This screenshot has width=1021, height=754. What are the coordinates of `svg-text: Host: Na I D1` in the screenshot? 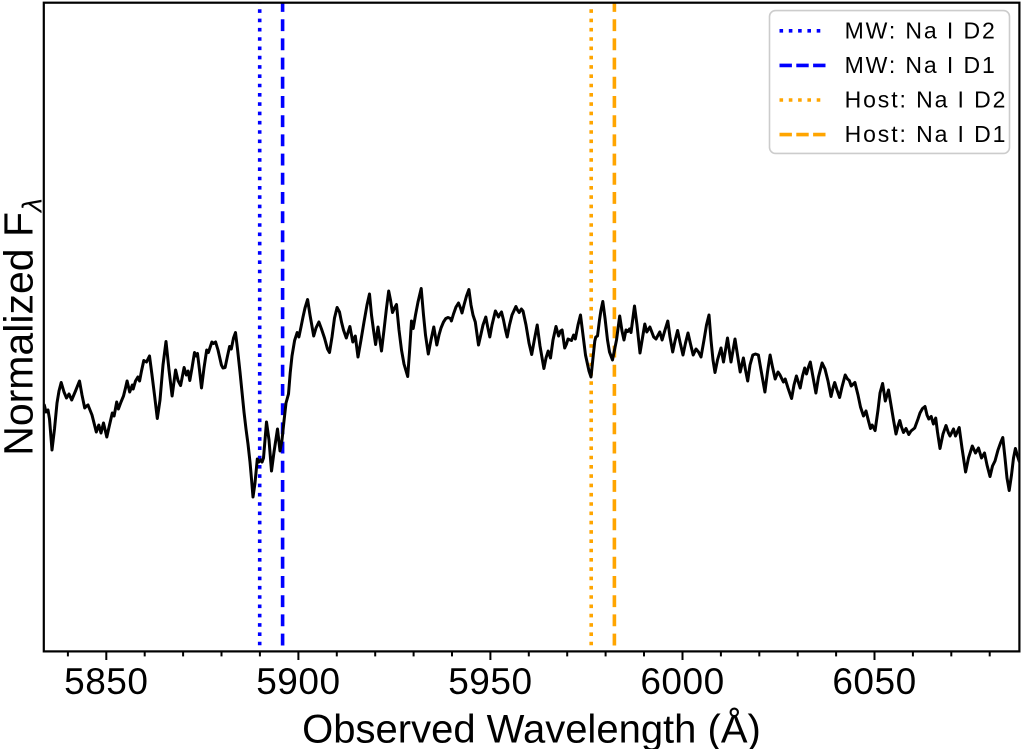 It's located at (926, 134).